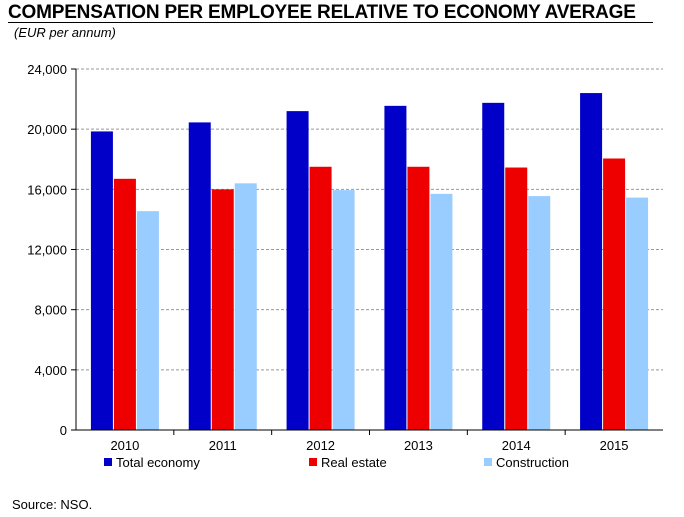 The image size is (684, 517). Describe the element at coordinates (50, 310) in the screenshot. I see `y-tick-label: 8,000` at that location.